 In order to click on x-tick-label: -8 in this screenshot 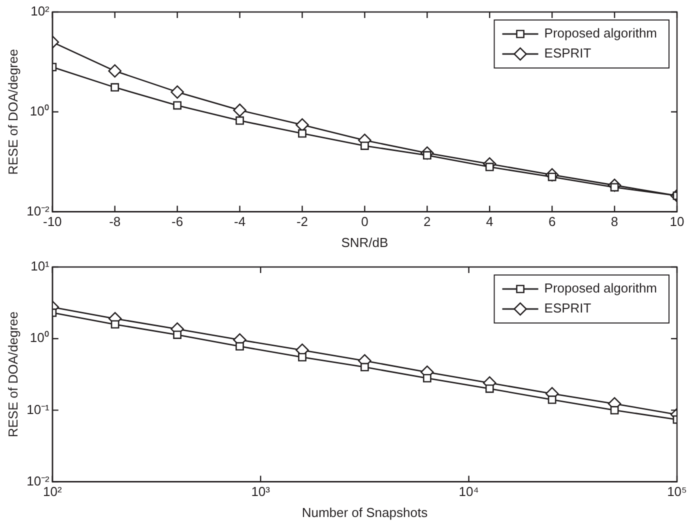, I will do `click(115, 222)`.